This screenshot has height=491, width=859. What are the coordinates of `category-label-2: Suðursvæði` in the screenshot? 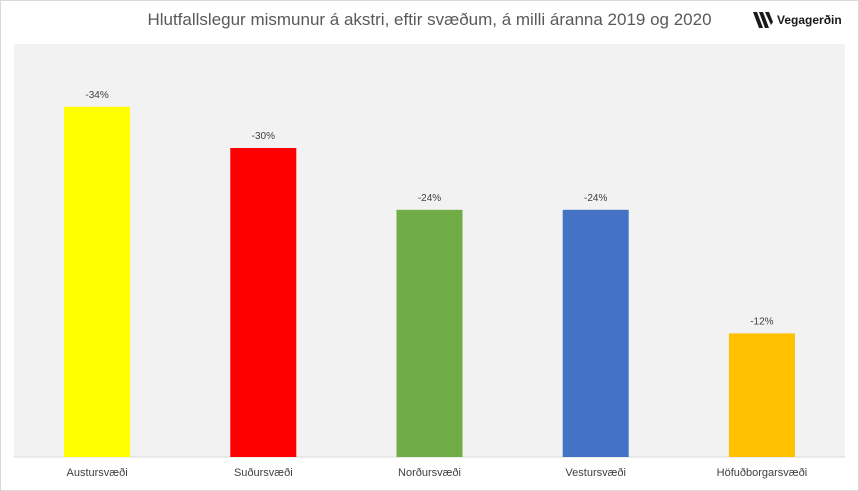 It's located at (263, 473).